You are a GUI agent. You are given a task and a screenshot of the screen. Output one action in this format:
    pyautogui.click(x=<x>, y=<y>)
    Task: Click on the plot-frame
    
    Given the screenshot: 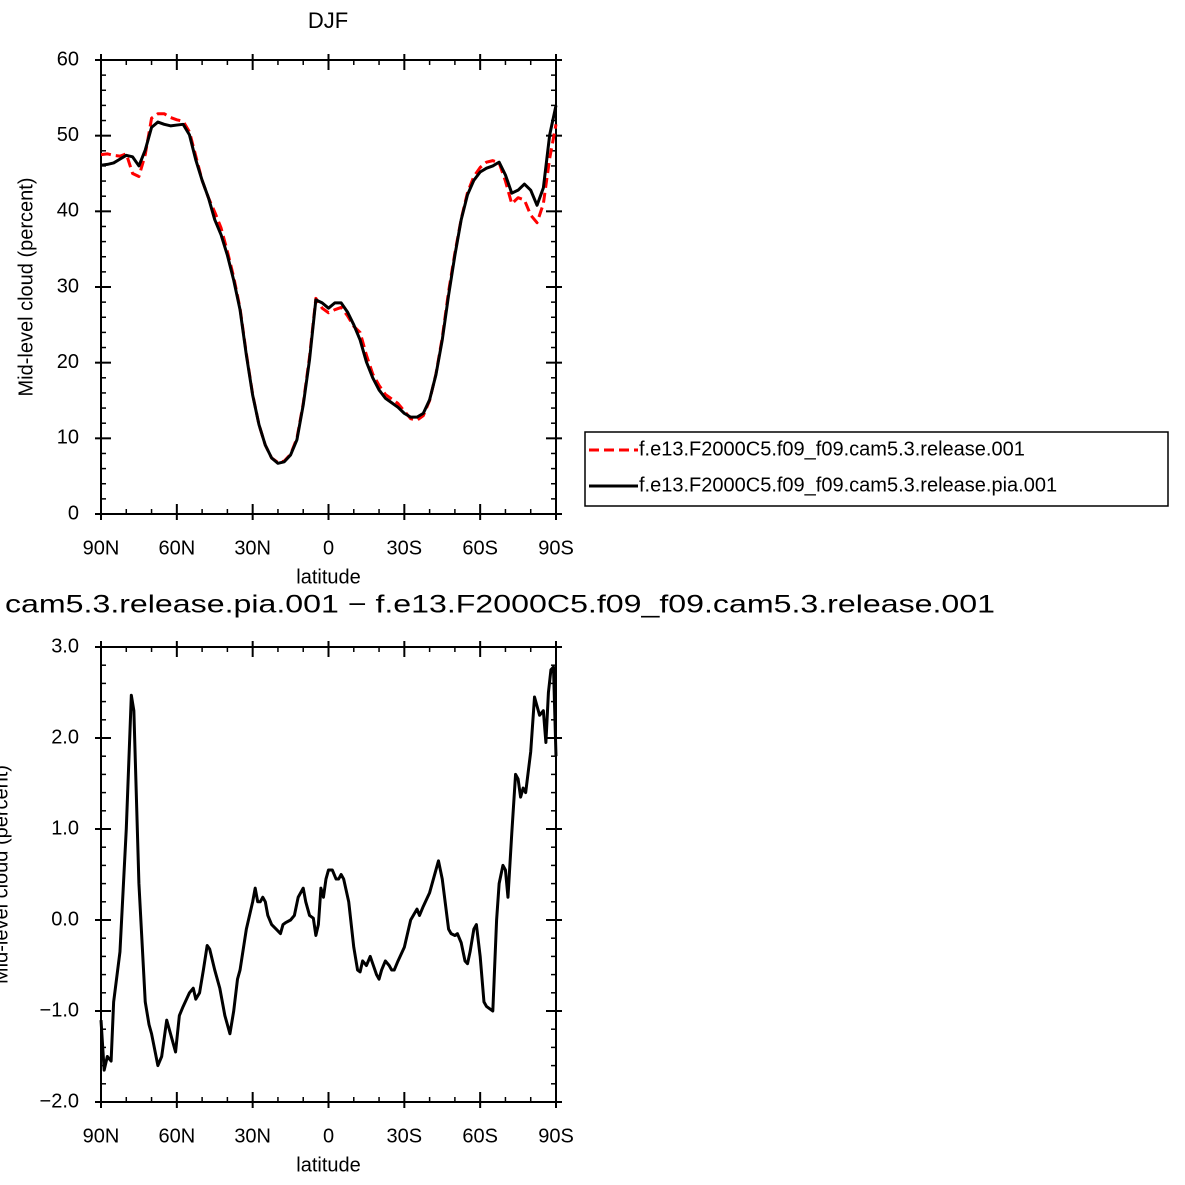 What is the action you would take?
    pyautogui.click(x=328, y=287)
    